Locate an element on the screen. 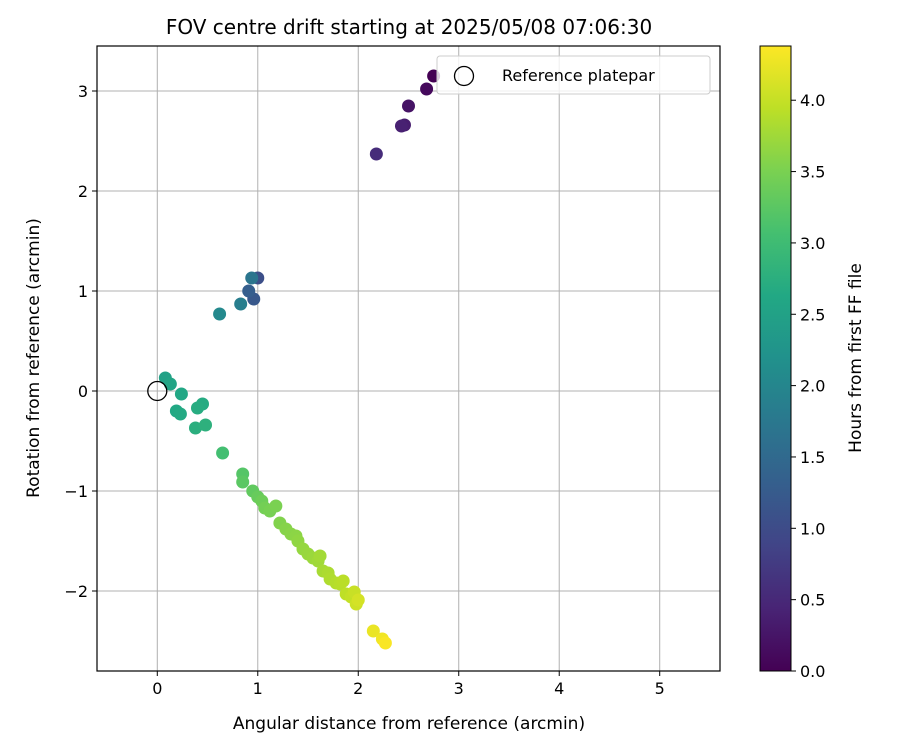  legend-box is located at coordinates (573, 75).